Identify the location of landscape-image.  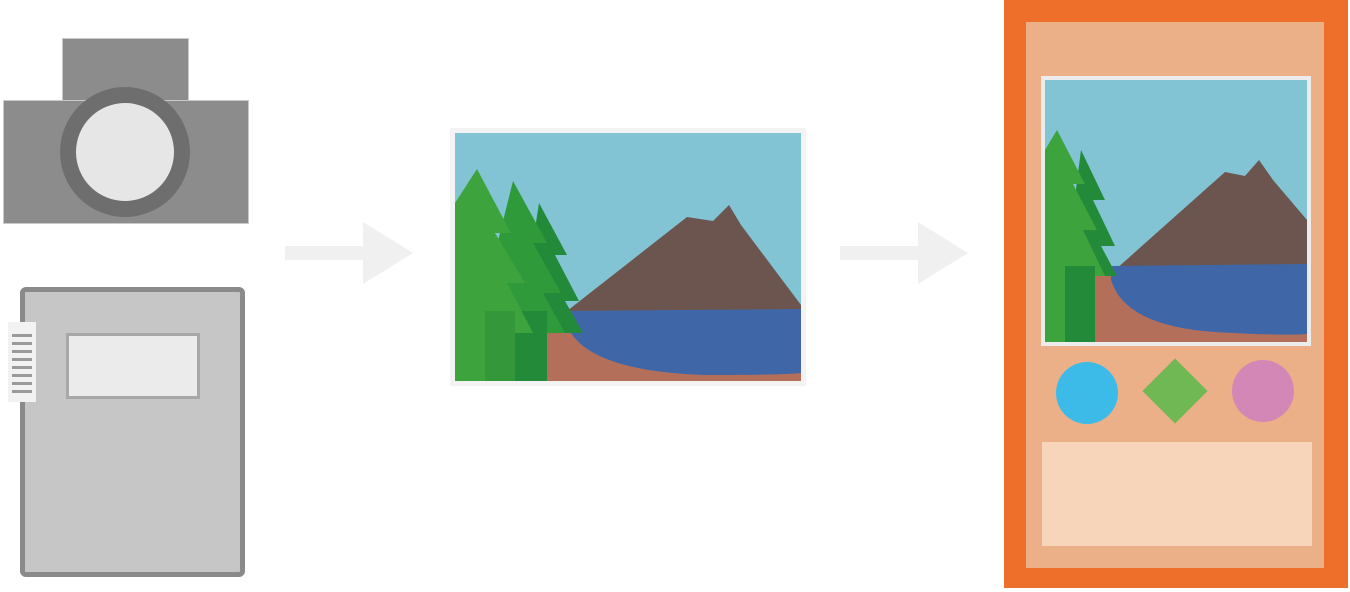
(628, 257).